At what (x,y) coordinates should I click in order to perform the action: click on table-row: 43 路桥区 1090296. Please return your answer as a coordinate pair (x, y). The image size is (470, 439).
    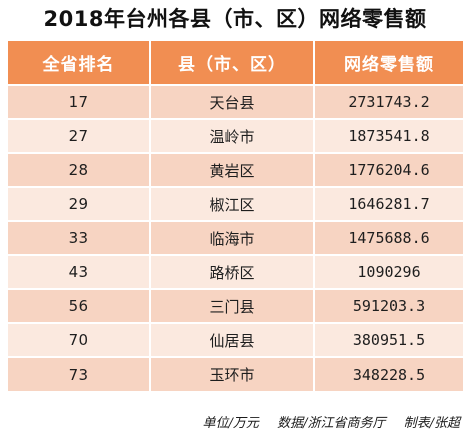
    Looking at the image, I should click on (235, 271).